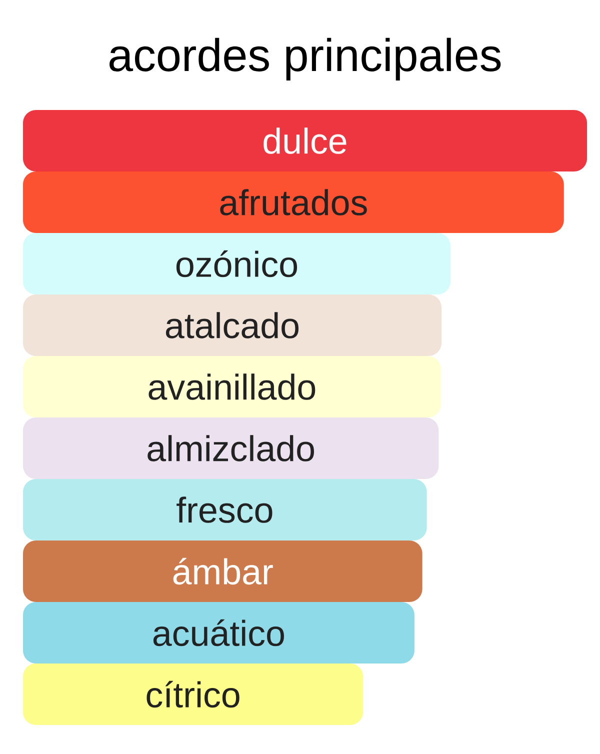 The image size is (600, 754). I want to click on y-tick-label: cítrico, so click(193, 694).